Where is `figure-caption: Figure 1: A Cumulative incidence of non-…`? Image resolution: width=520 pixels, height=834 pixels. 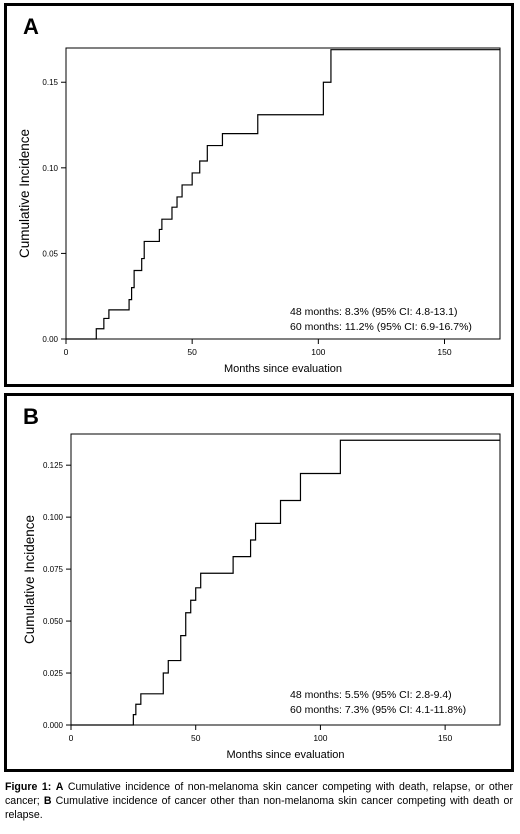
figure-caption: Figure 1: A Cumulative incidence of non-… is located at coordinates (259, 801).